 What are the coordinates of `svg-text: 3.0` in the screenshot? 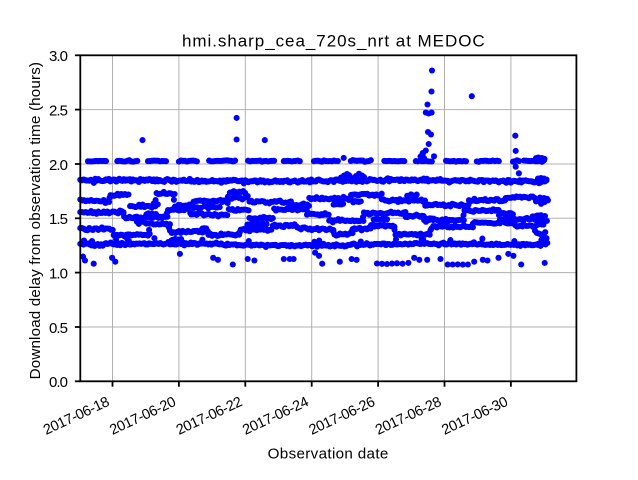 It's located at (58, 56).